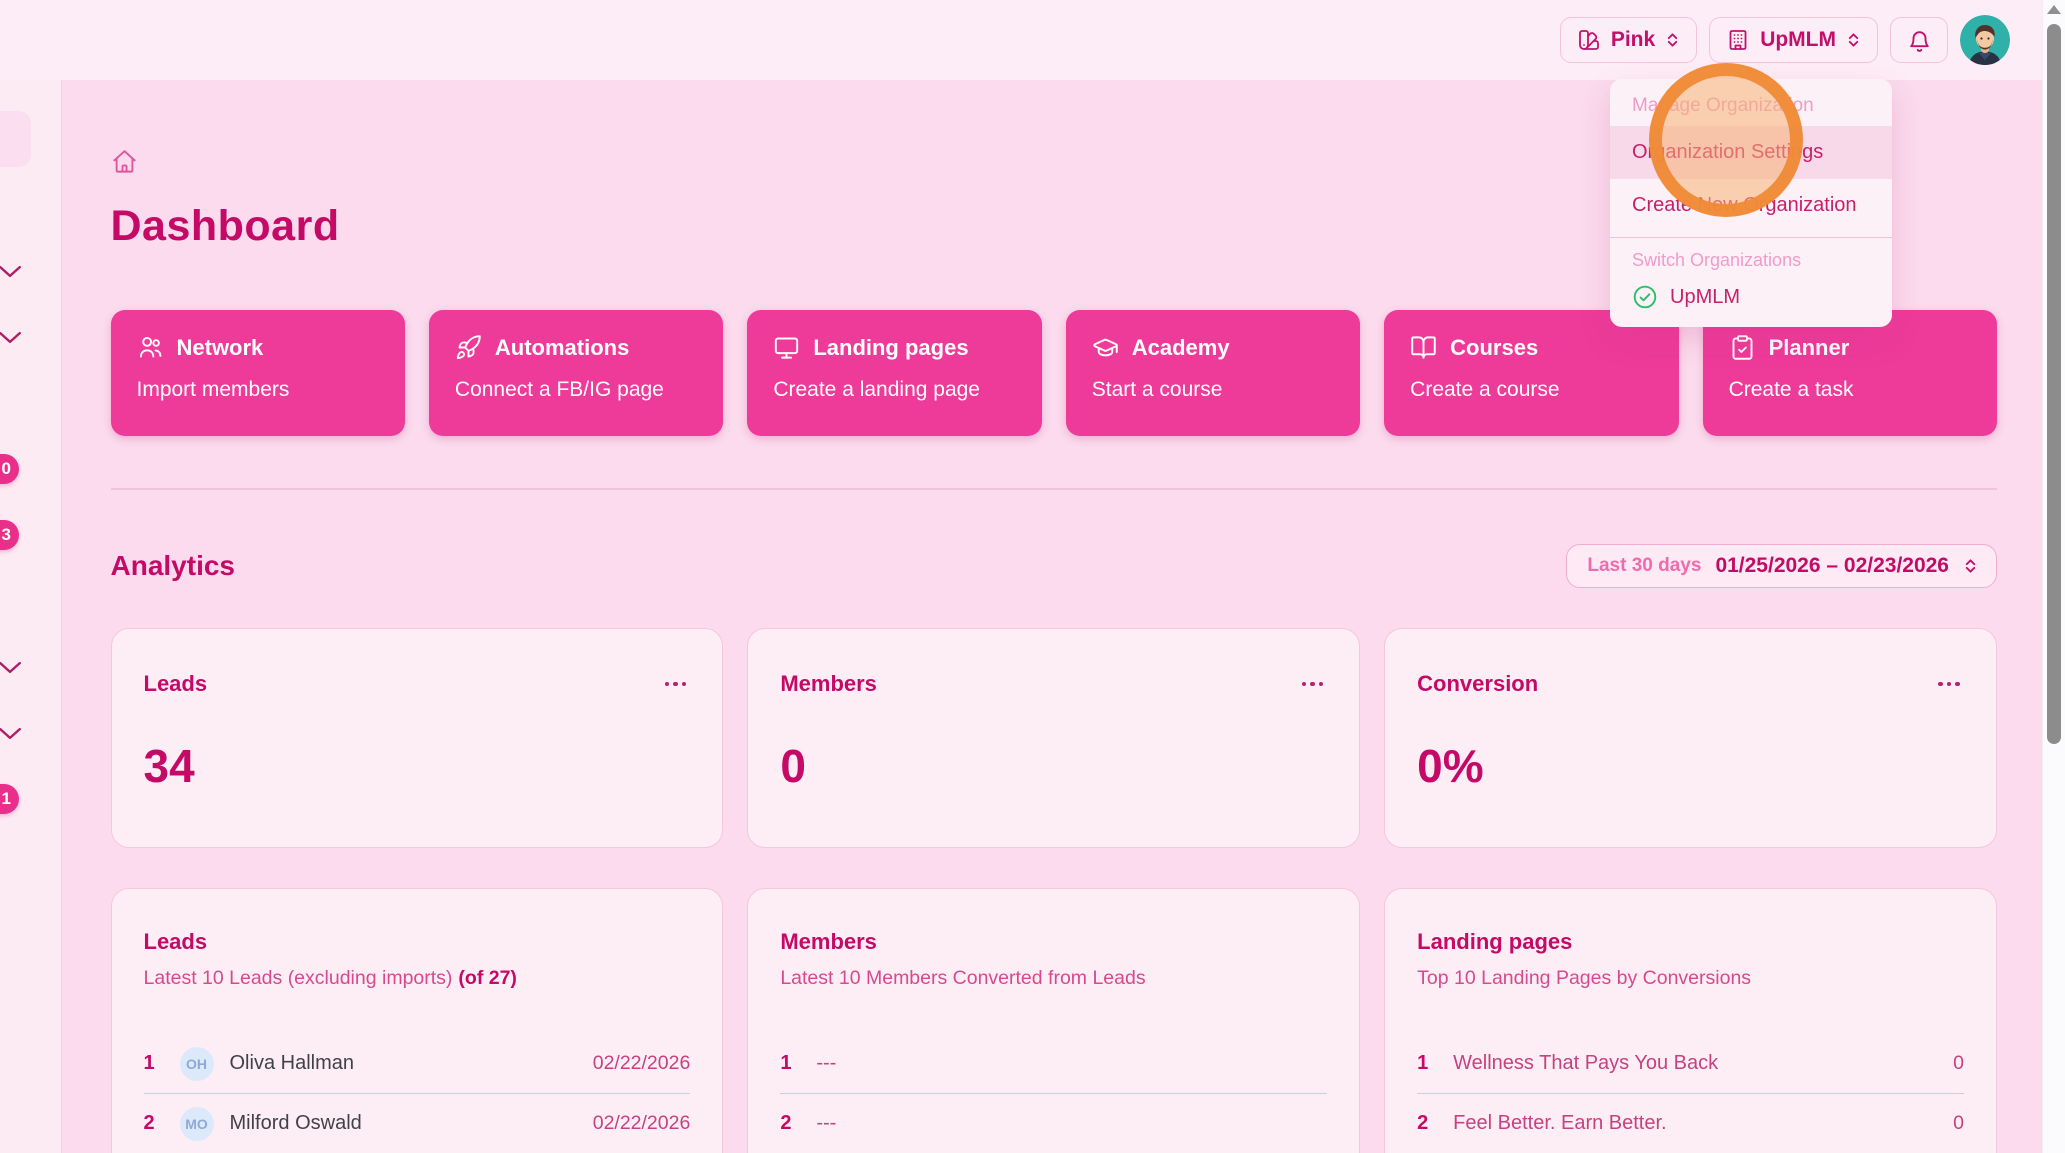 Image resolution: width=2065 pixels, height=1153 pixels. Describe the element at coordinates (1690, 738) in the screenshot. I see `stat-card-conversion: Conversion 0%` at that location.